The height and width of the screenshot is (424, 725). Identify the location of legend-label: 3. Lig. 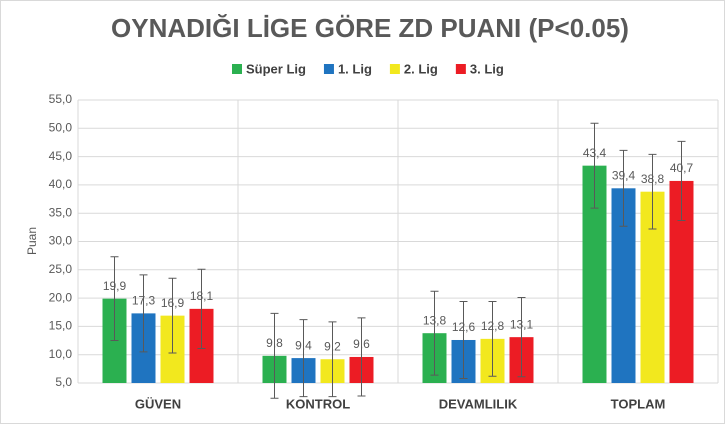
(487, 68).